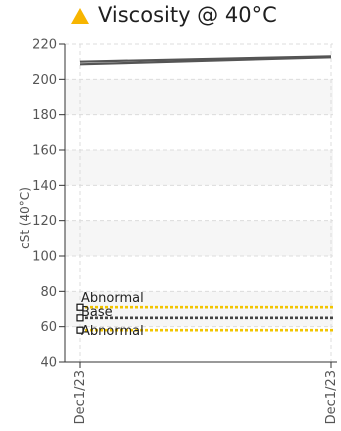  What do you see at coordinates (48, 363) in the screenshot?
I see `y-tick-label: 40` at bounding box center [48, 363].